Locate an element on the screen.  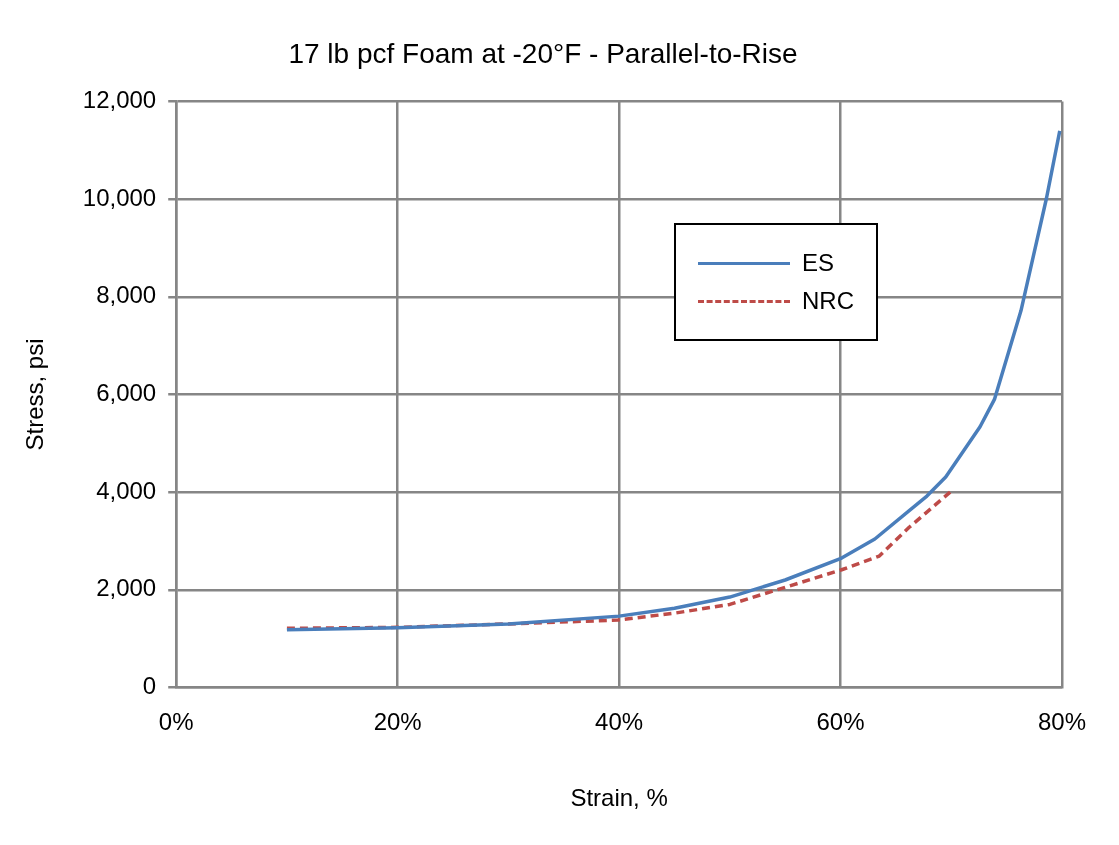
line-series is located at coordinates (618, 560).